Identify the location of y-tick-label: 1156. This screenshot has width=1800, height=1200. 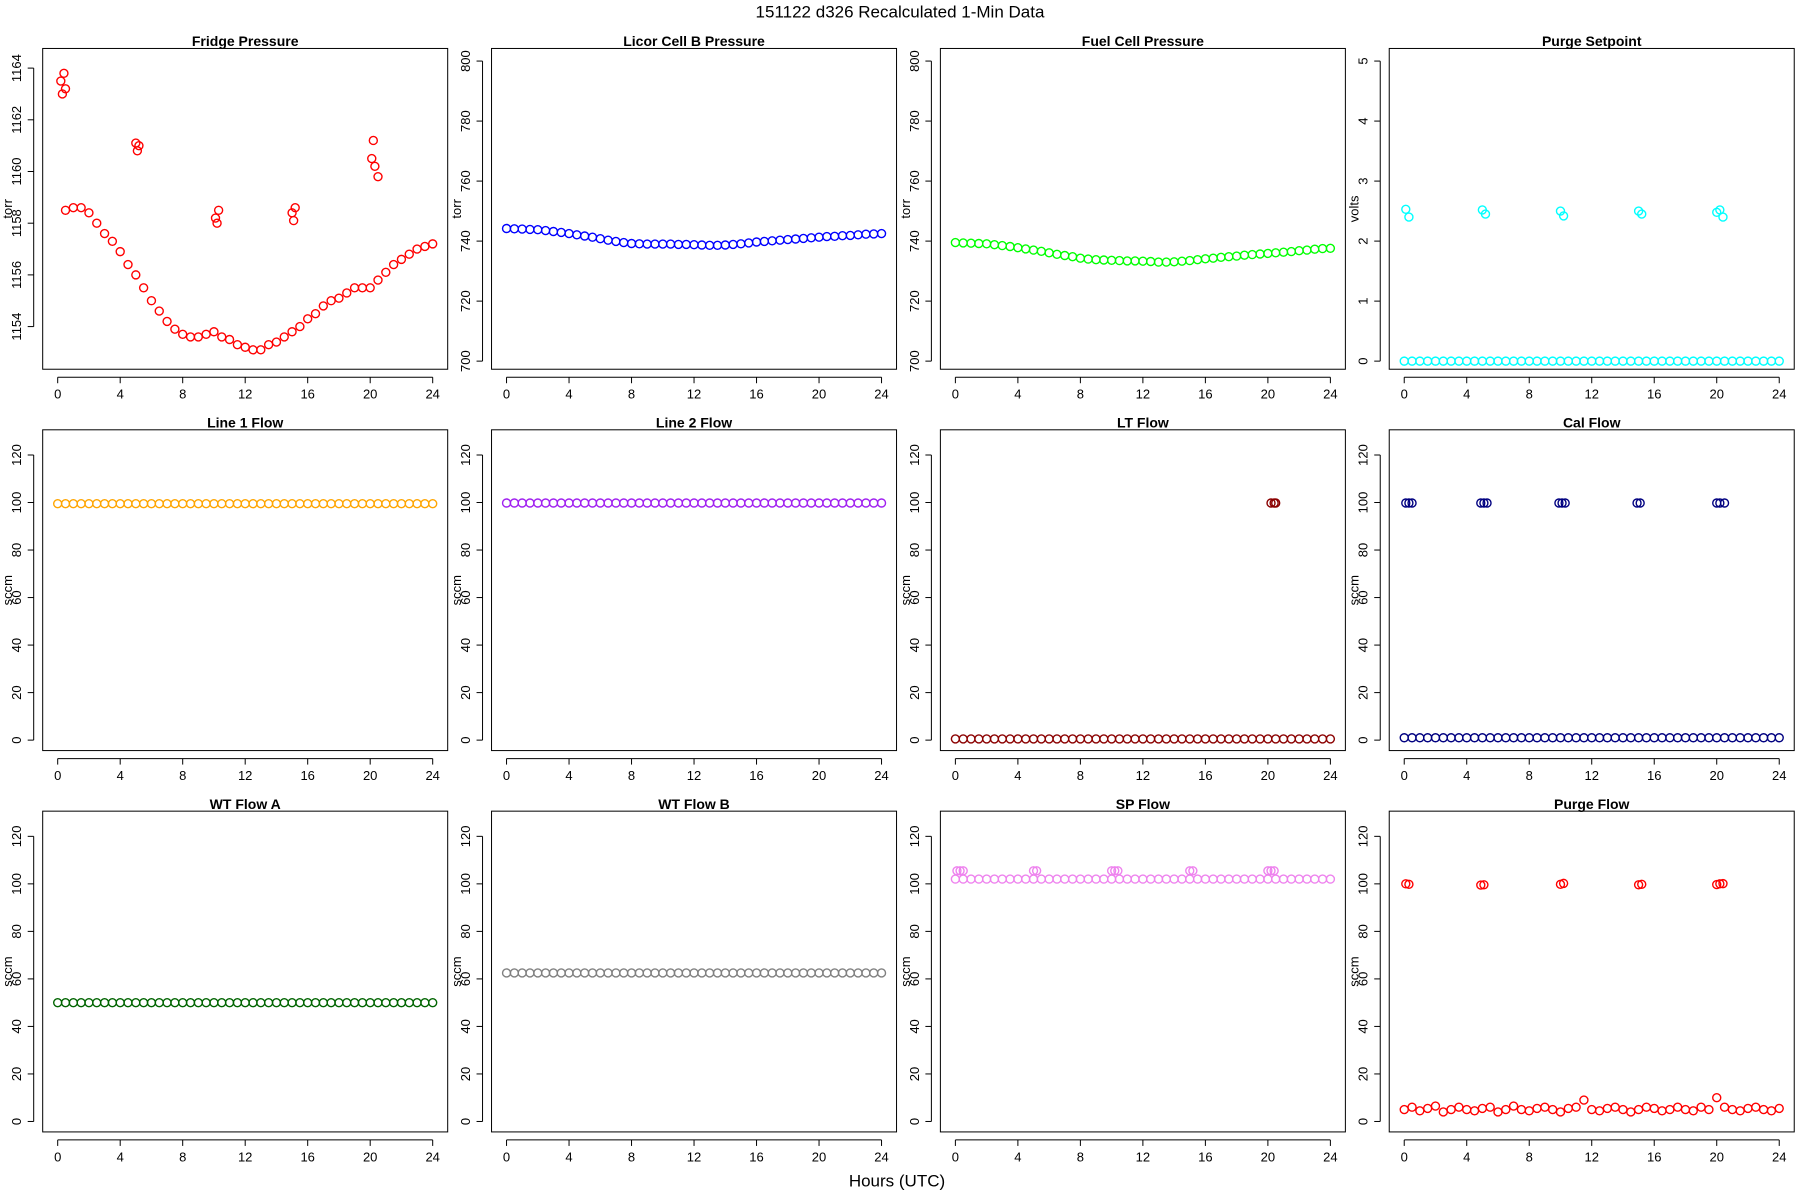
(16, 275).